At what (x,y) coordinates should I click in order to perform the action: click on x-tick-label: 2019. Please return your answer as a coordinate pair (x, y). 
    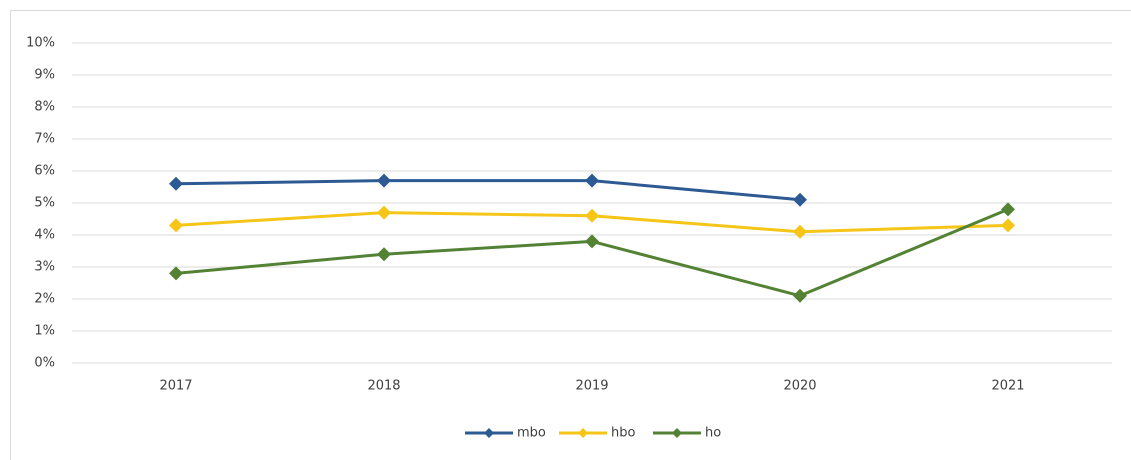
    Looking at the image, I should click on (591, 386).